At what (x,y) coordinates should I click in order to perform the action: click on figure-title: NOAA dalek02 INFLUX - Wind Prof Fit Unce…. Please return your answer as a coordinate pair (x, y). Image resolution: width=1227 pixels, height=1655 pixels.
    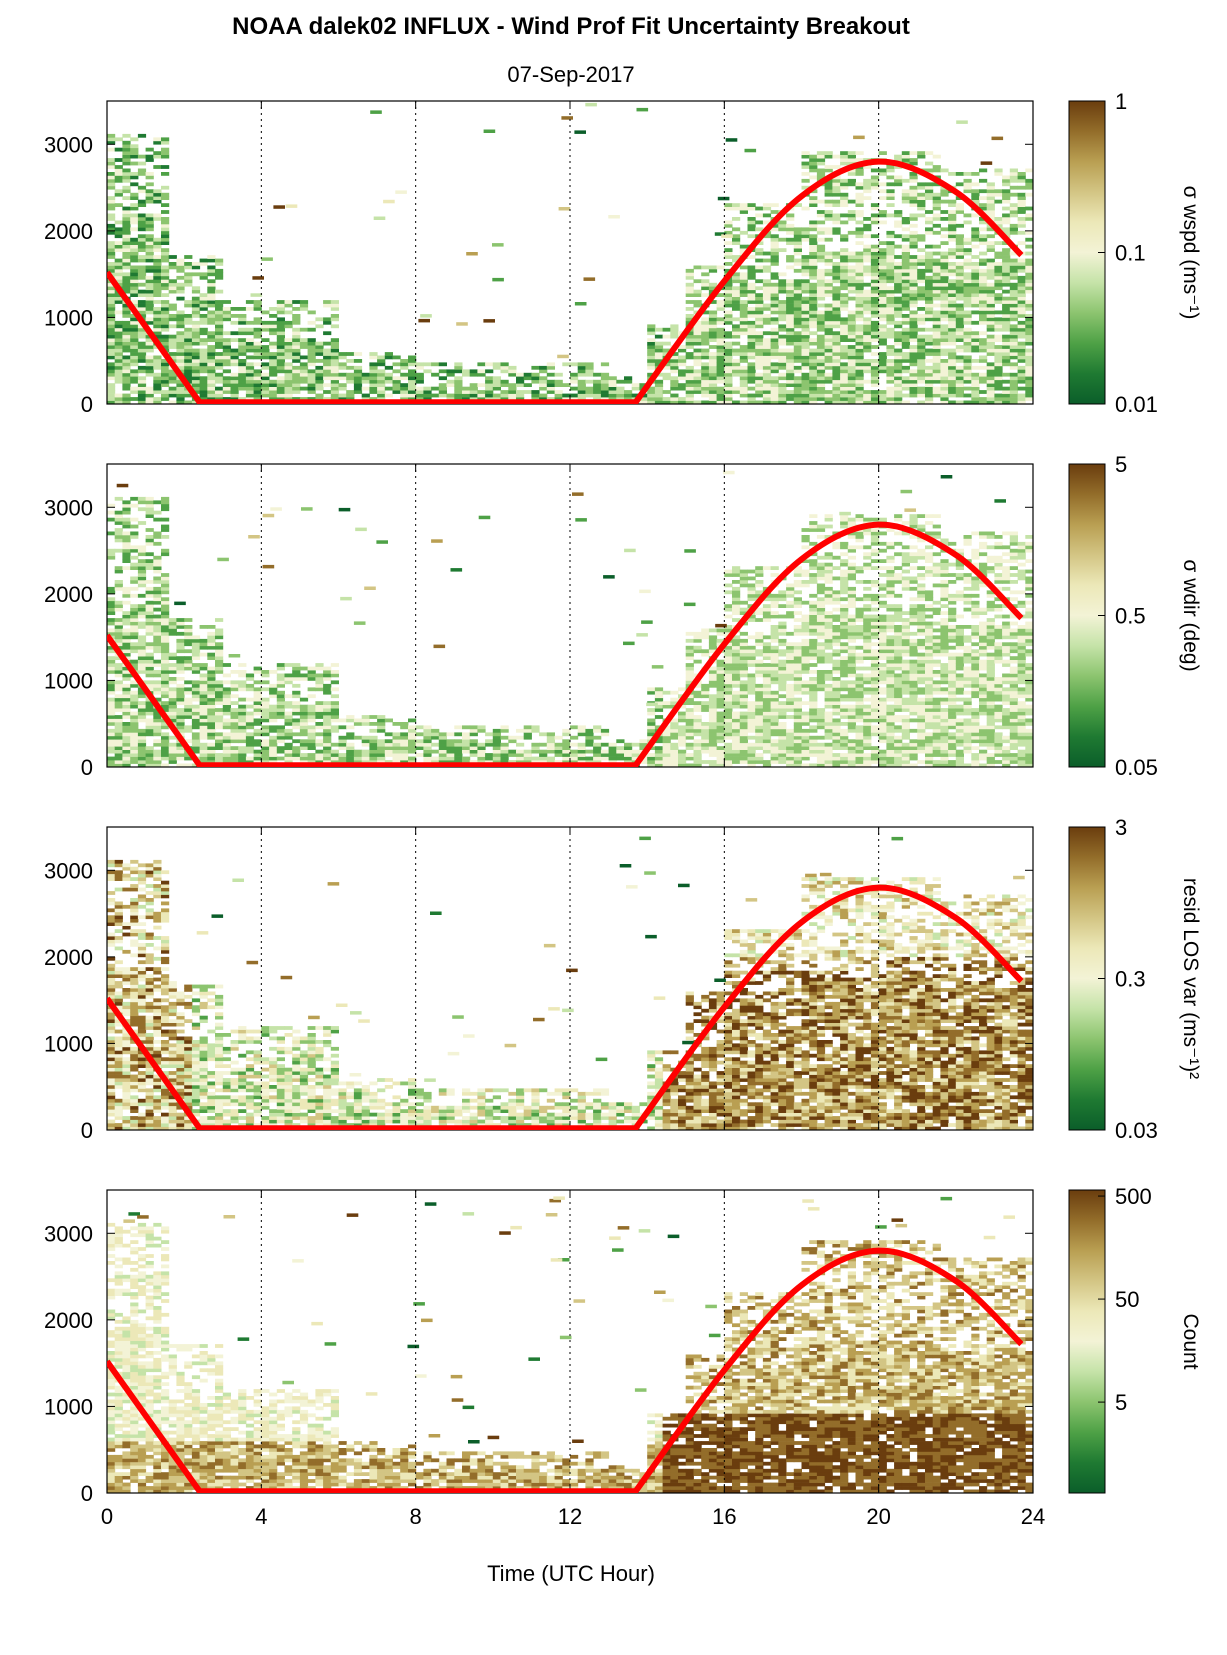
    Looking at the image, I should click on (571, 26).